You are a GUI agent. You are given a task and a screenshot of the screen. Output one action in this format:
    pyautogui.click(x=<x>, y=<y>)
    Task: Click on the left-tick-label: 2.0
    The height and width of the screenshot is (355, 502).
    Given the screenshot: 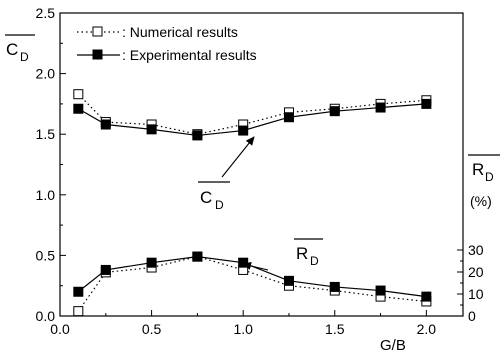 What is the action you would take?
    pyautogui.click(x=46, y=74)
    